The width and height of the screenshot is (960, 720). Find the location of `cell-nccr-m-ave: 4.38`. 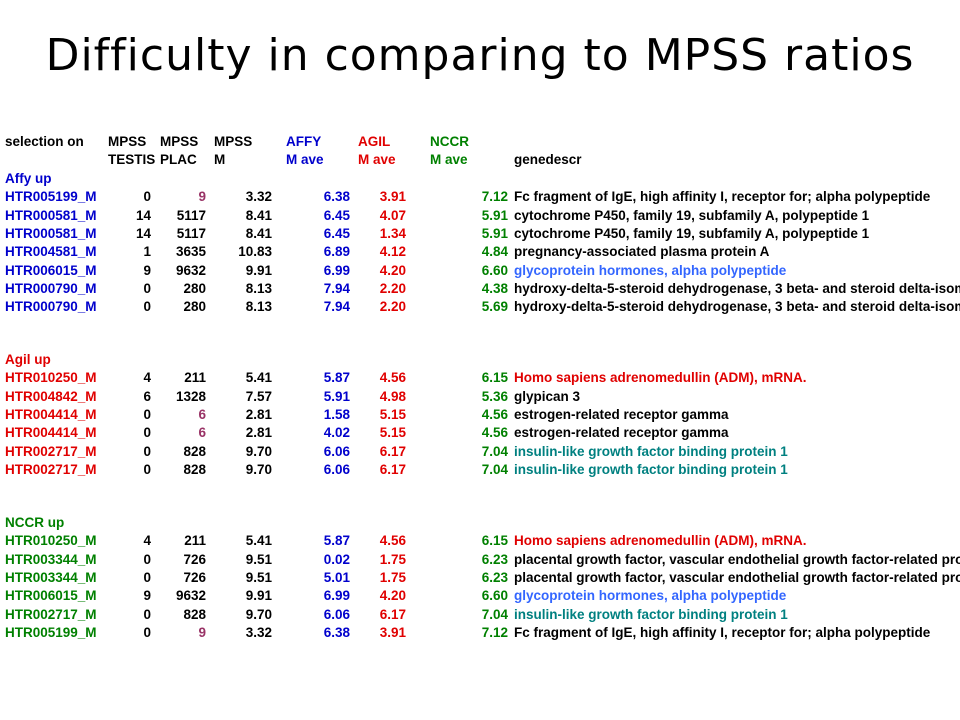

cell-nccr-m-ave: 4.38 is located at coordinates (494, 288).